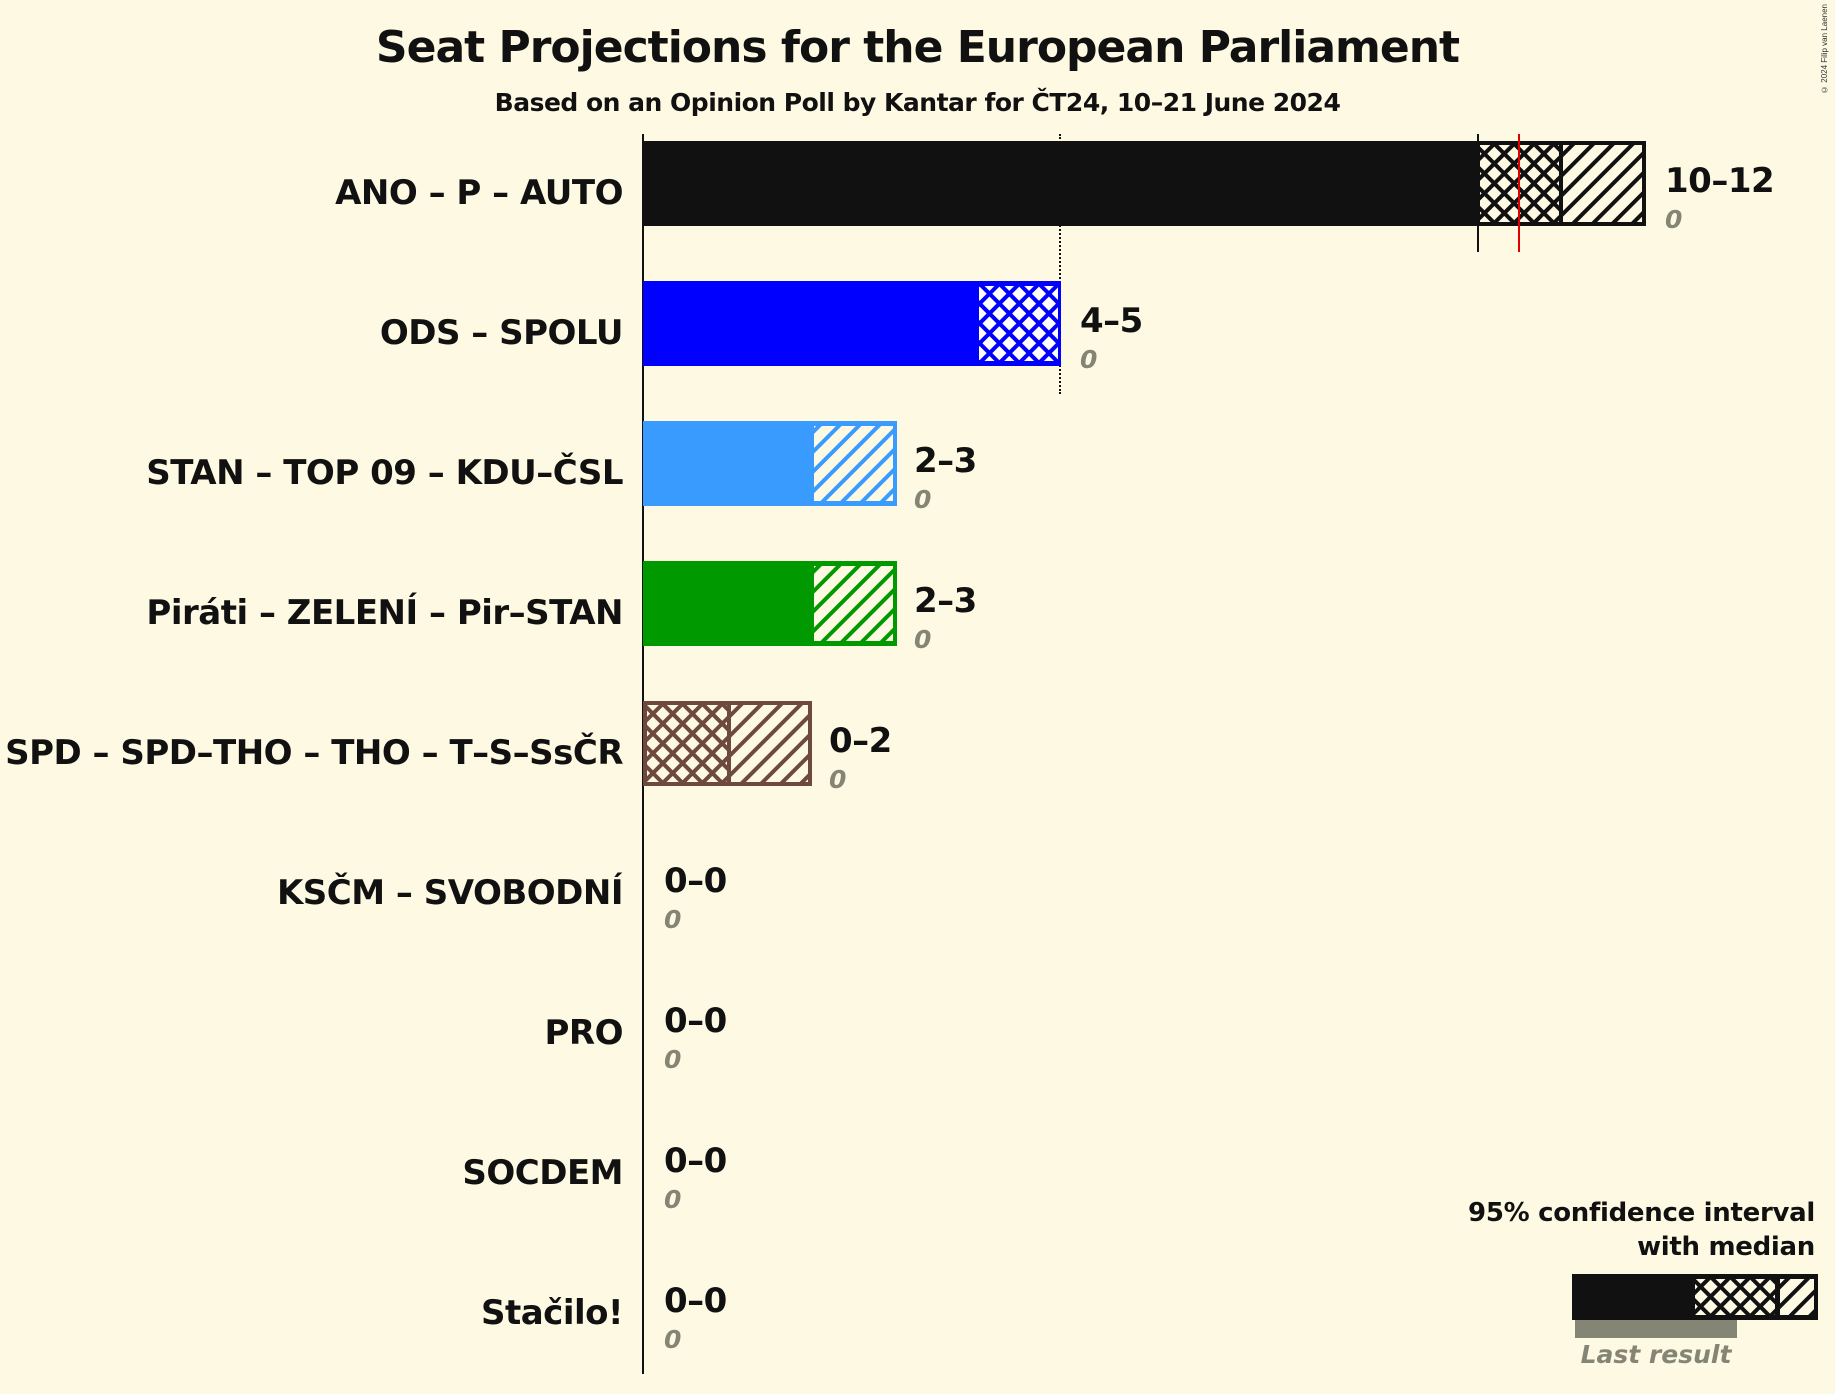 This screenshot has height=1394, width=1835. I want to click on seat-range: 10–12, so click(1720, 181).